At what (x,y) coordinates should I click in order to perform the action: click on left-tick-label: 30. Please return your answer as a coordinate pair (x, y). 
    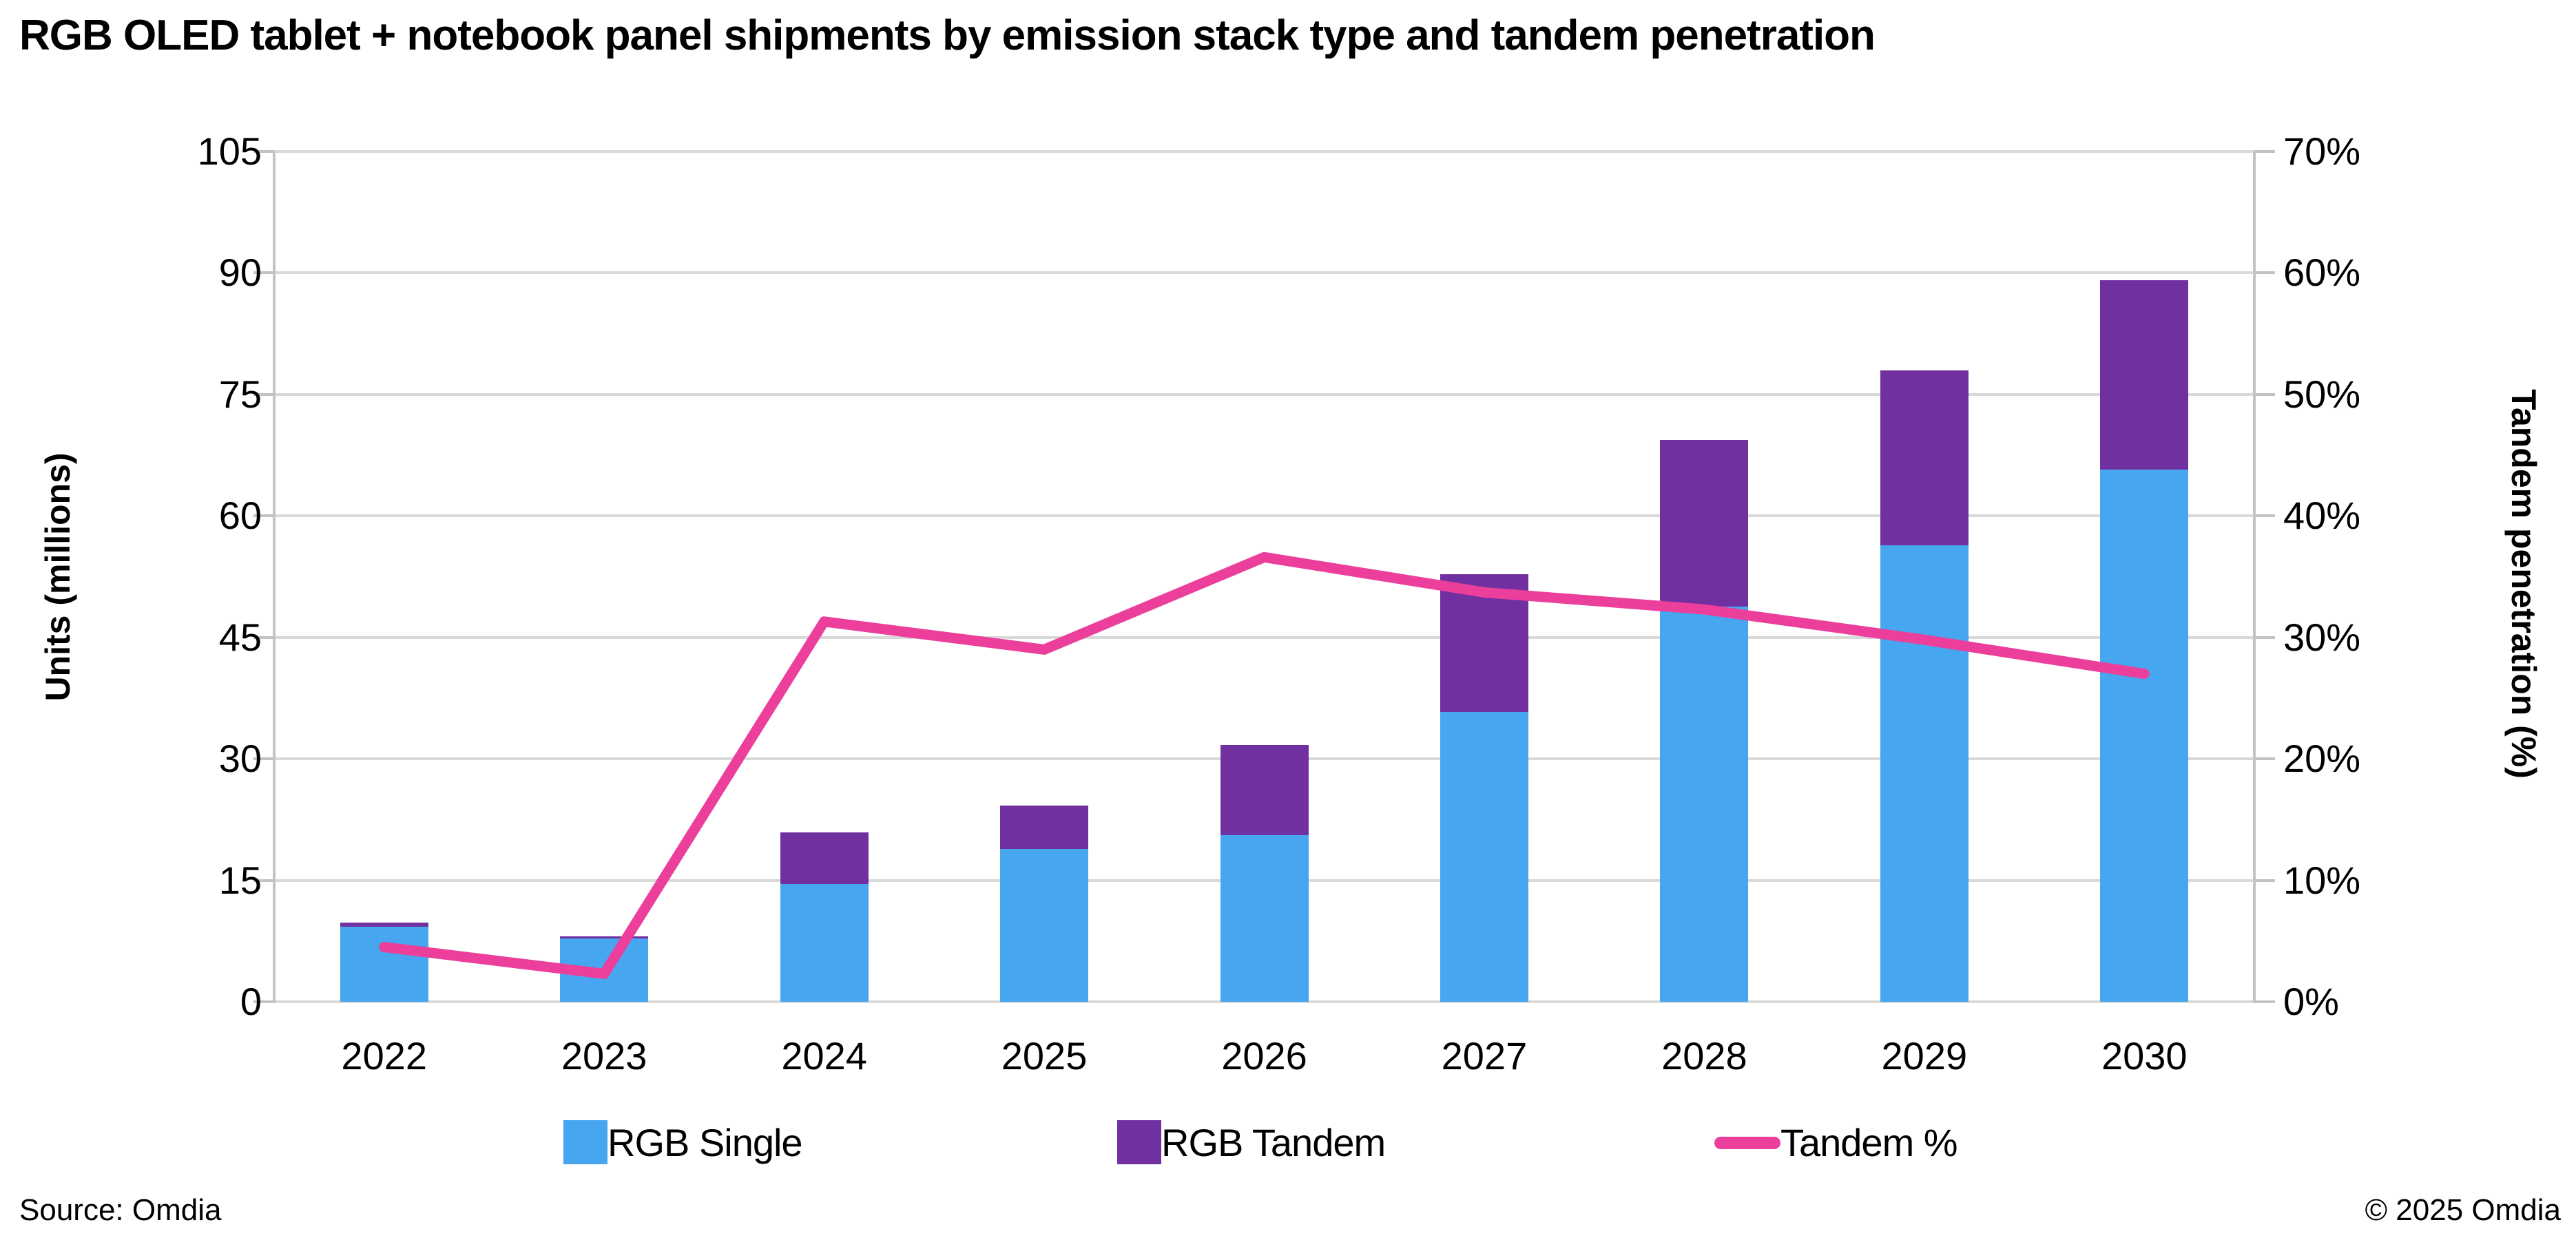
    Looking at the image, I should click on (240, 759).